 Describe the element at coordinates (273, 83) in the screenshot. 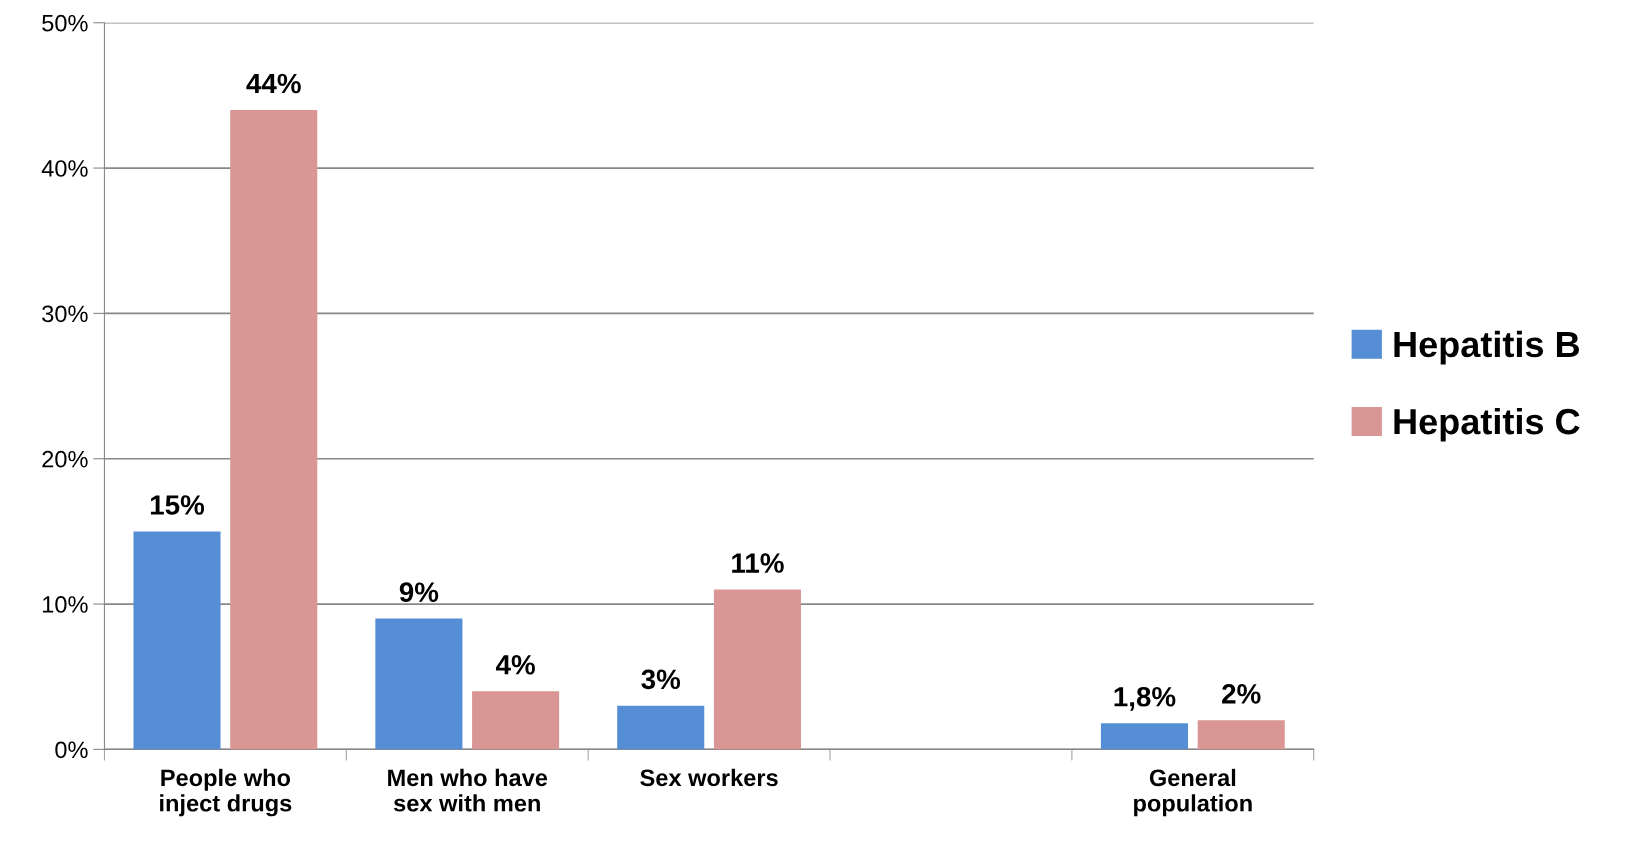

I see `data-label: 44%` at that location.